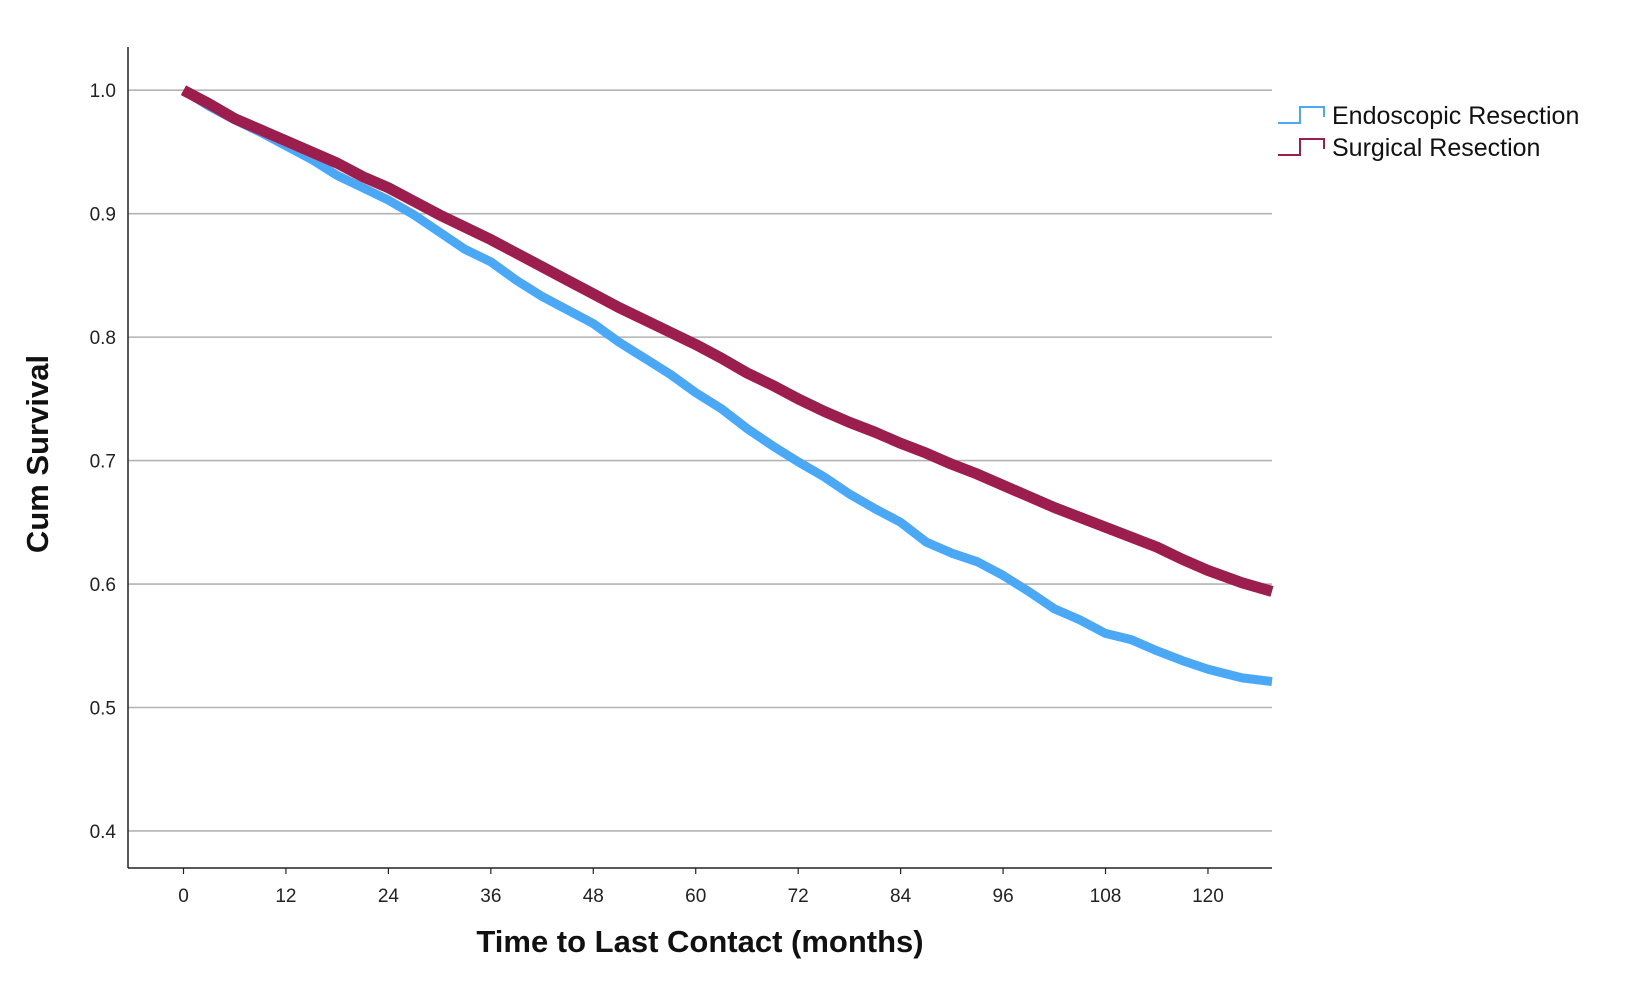 Image resolution: width=1628 pixels, height=981 pixels. Describe the element at coordinates (699, 941) in the screenshot. I see `x-axis-title: Time to Last Contact (months)` at that location.